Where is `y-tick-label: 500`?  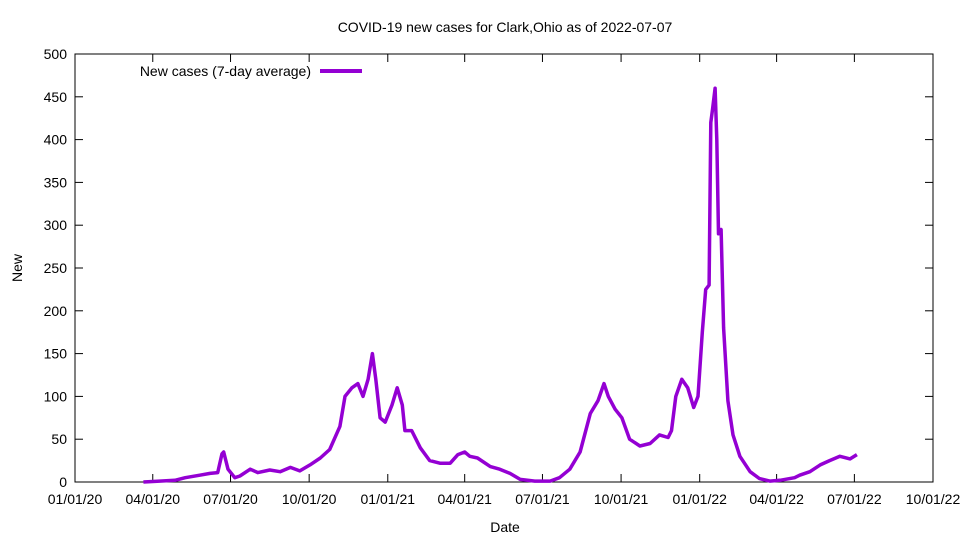 y-tick-label: 500 is located at coordinates (56, 54).